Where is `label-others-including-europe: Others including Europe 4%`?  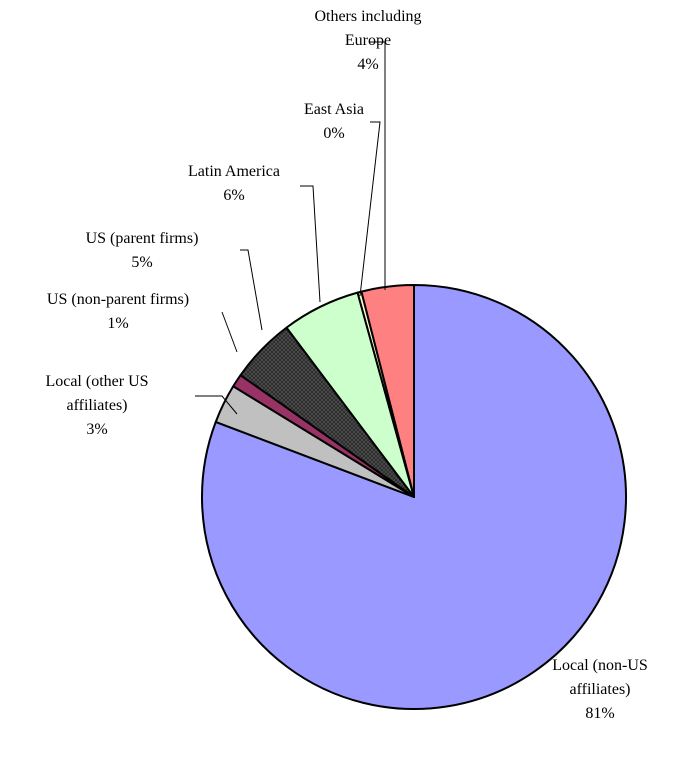
label-others-including-europe: Others including Europe 4% is located at coordinates (367, 40).